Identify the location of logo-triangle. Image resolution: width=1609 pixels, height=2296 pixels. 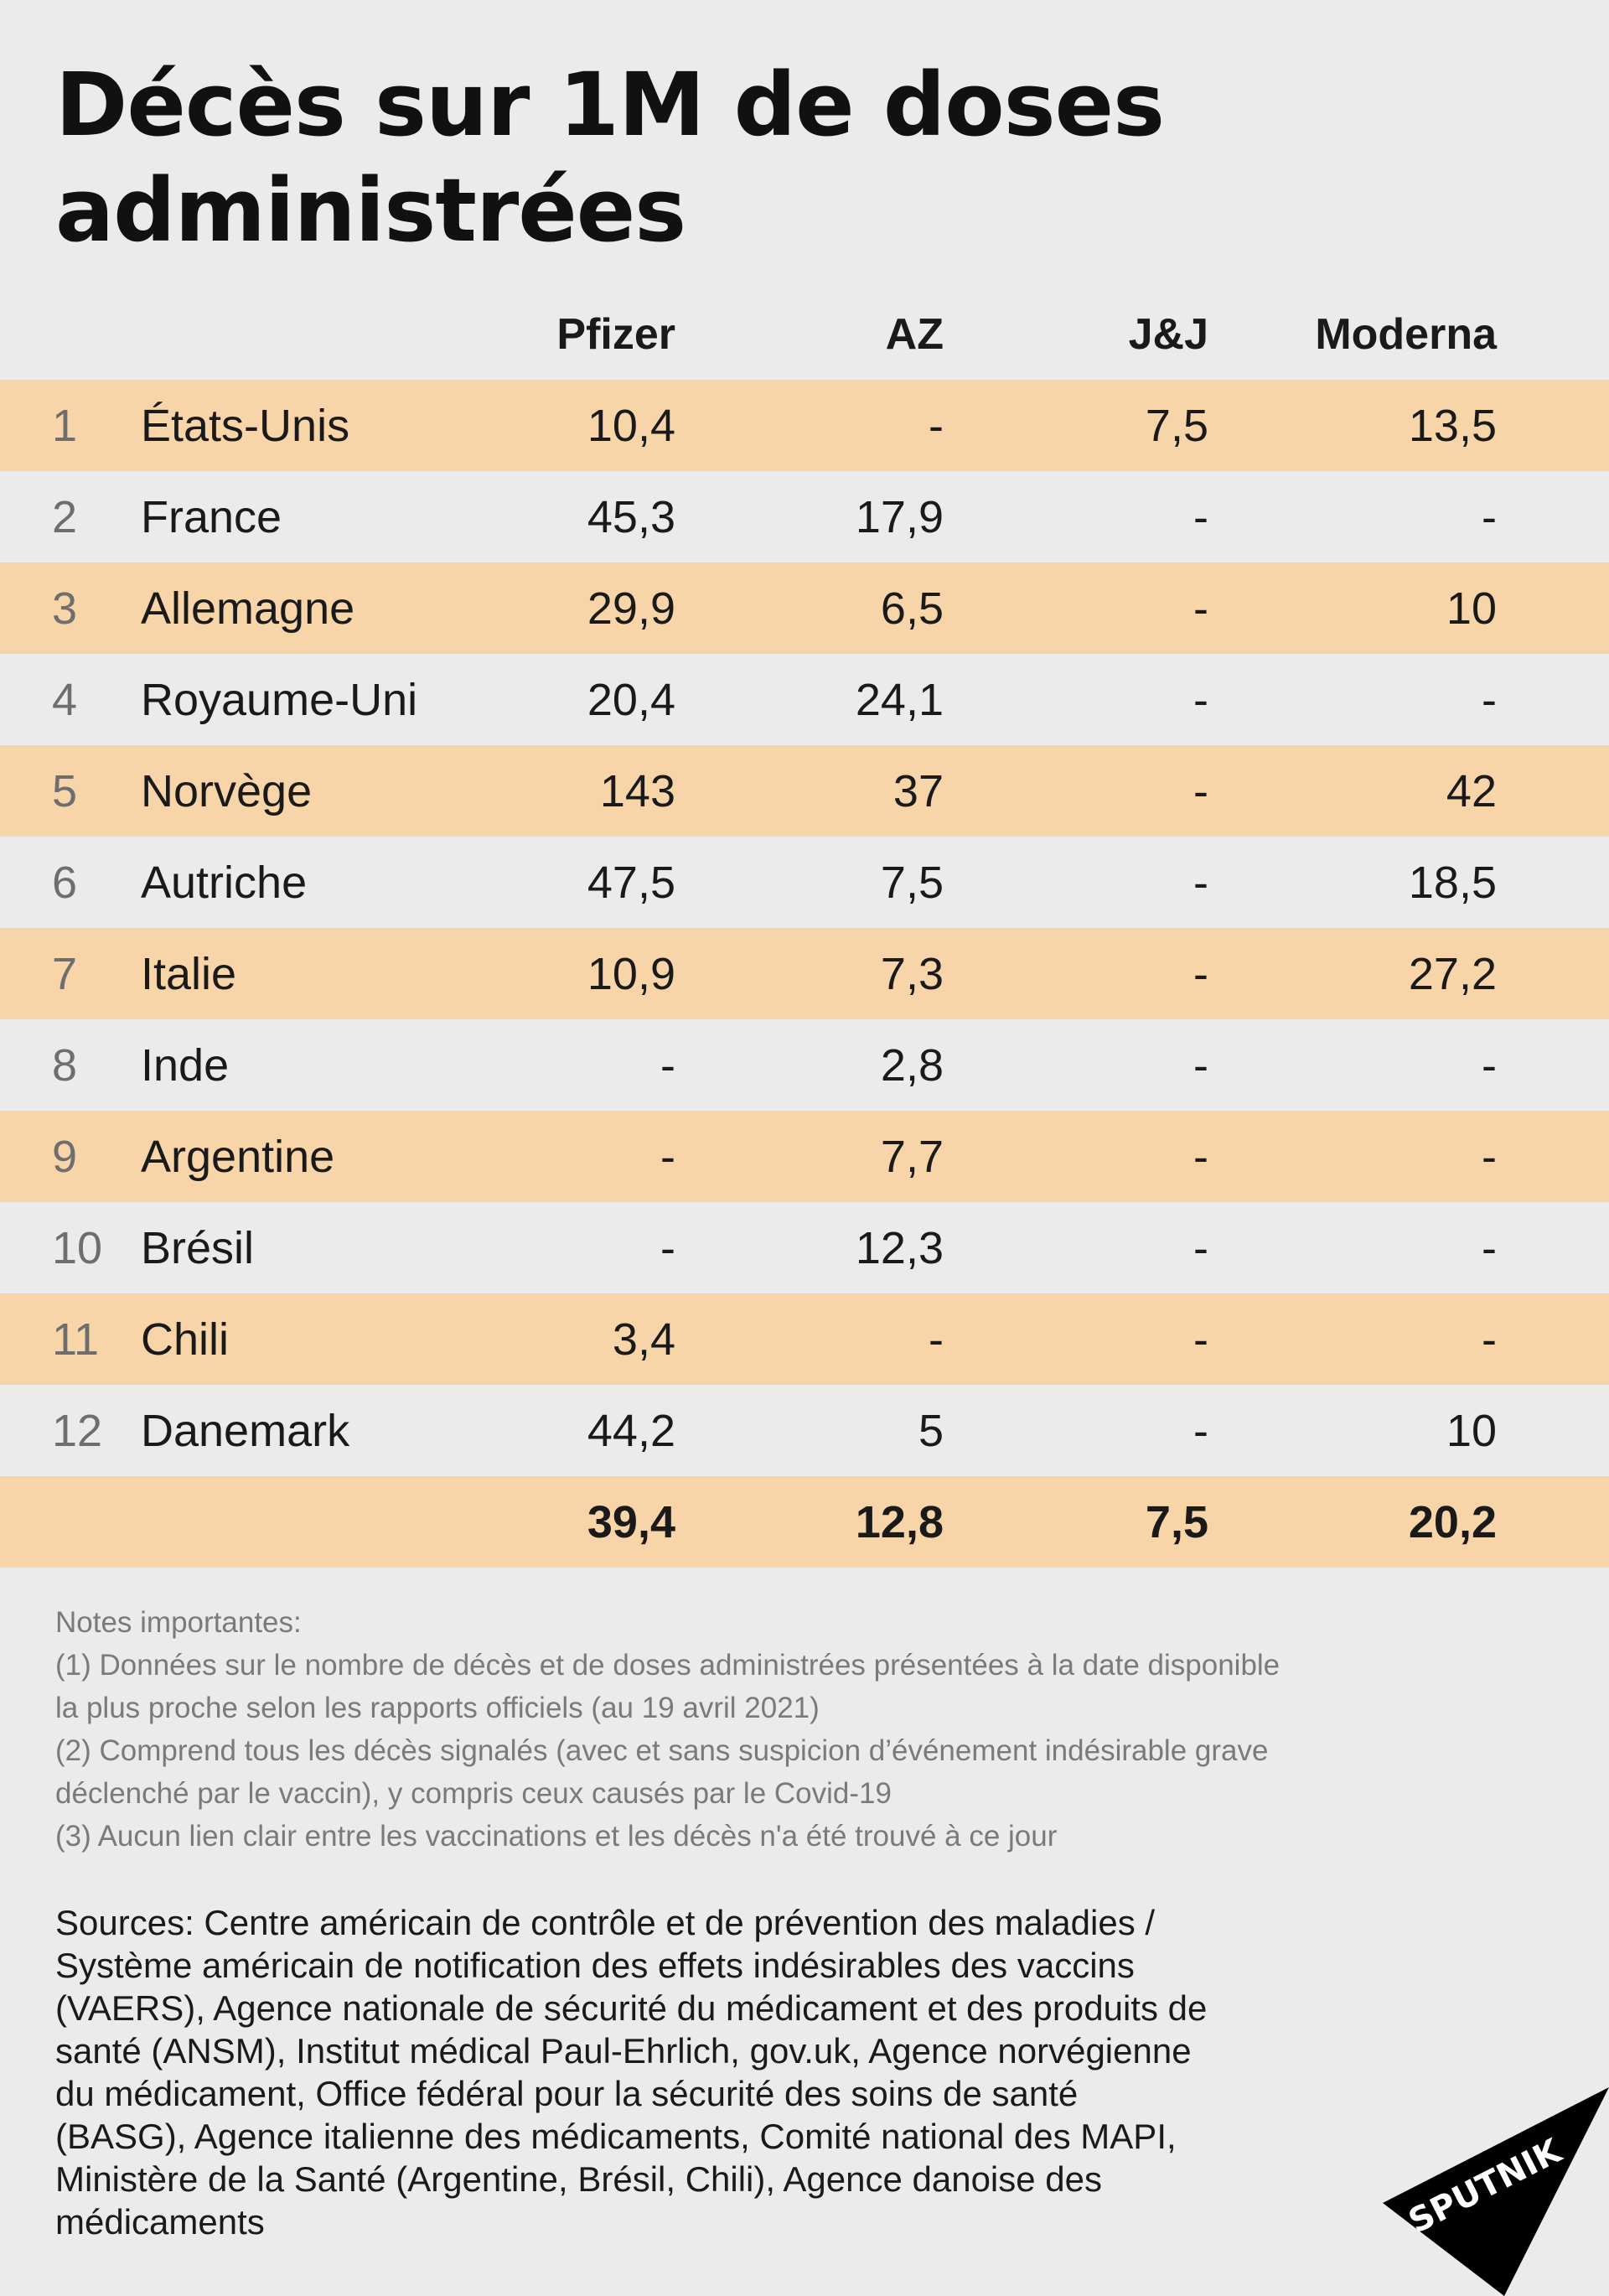
(1496, 2191).